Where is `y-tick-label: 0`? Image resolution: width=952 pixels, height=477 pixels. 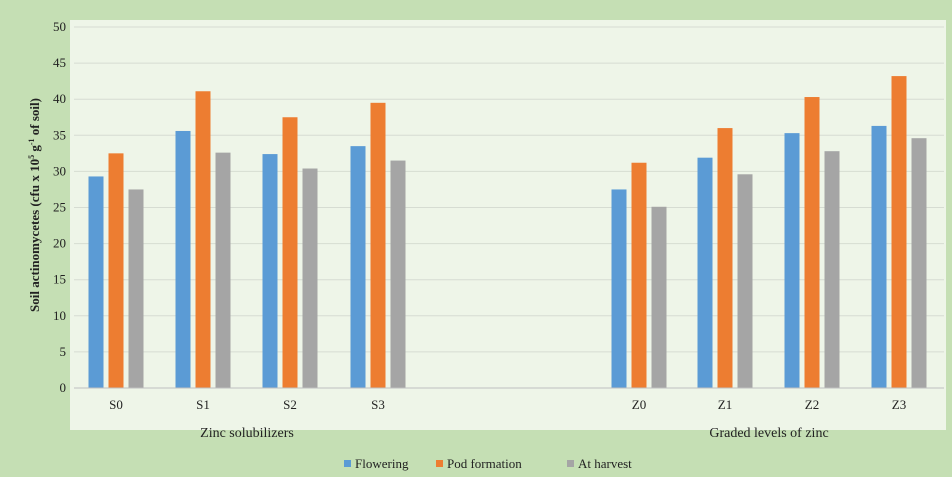
y-tick-label: 0 is located at coordinates (63, 387).